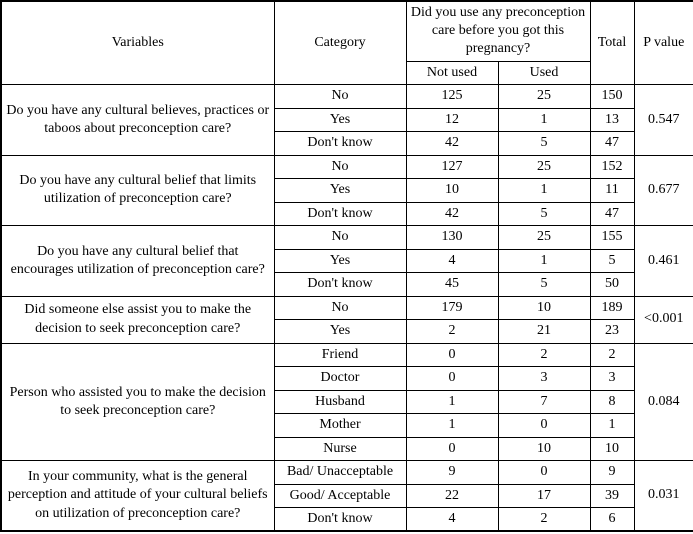  I want to click on header-used: Used, so click(544, 72).